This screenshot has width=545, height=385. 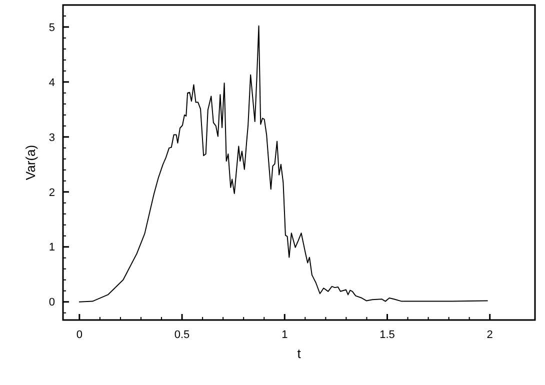 I want to click on x-tick-label: 1, so click(x=285, y=335).